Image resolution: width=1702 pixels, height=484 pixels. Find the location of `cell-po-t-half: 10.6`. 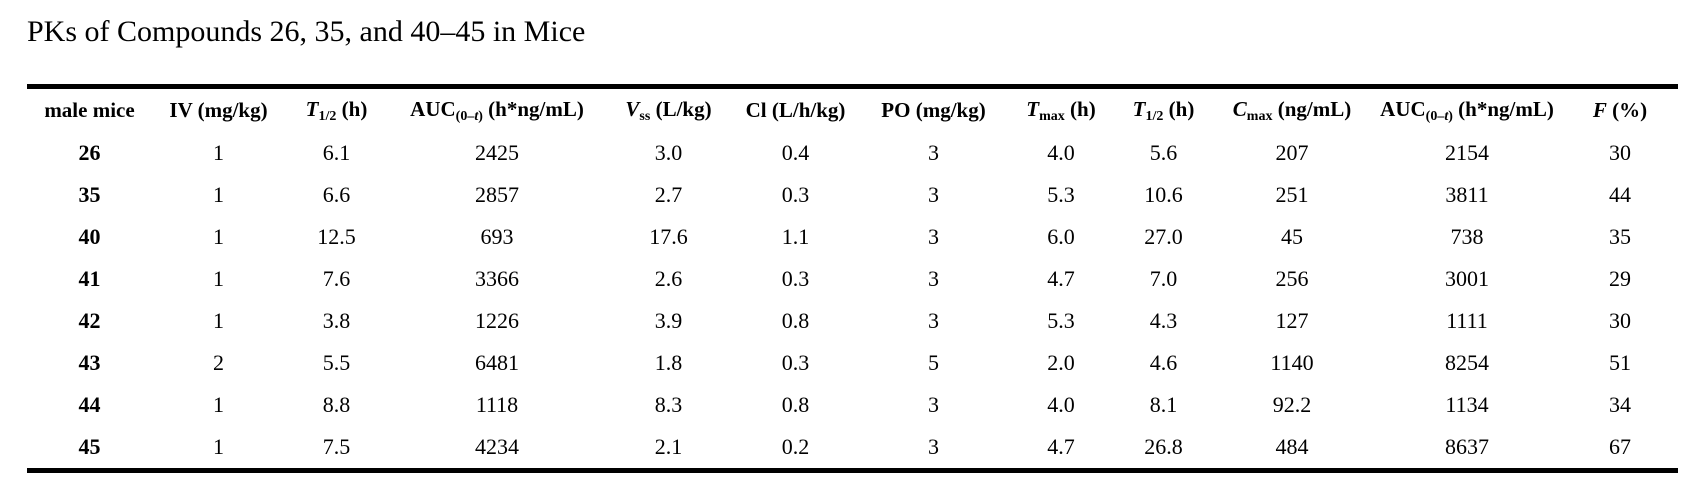

cell-po-t-half: 10.6 is located at coordinates (1163, 194).